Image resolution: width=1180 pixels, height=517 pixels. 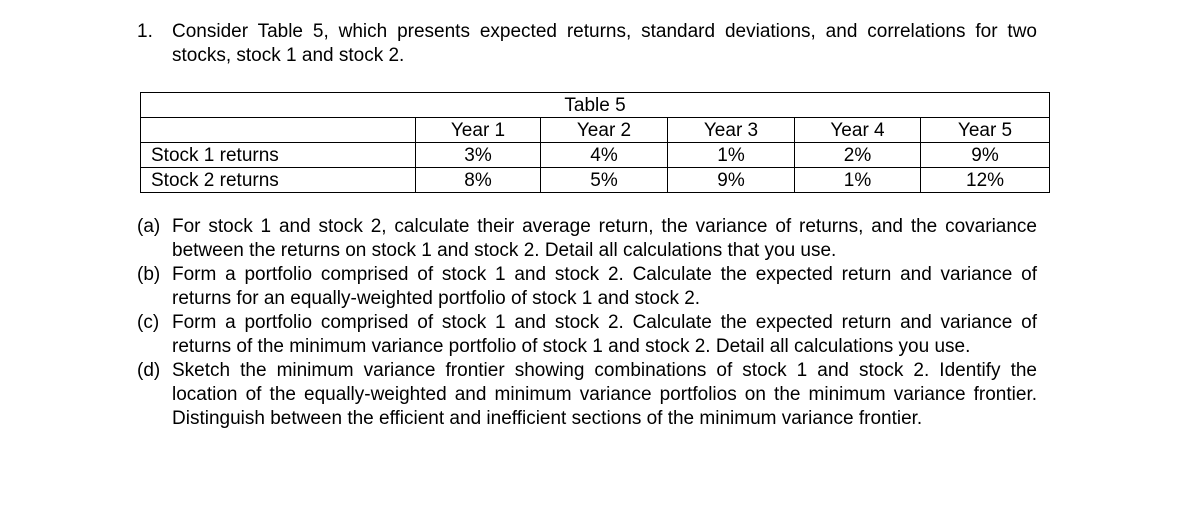 I want to click on part-label: (d), so click(x=149, y=370).